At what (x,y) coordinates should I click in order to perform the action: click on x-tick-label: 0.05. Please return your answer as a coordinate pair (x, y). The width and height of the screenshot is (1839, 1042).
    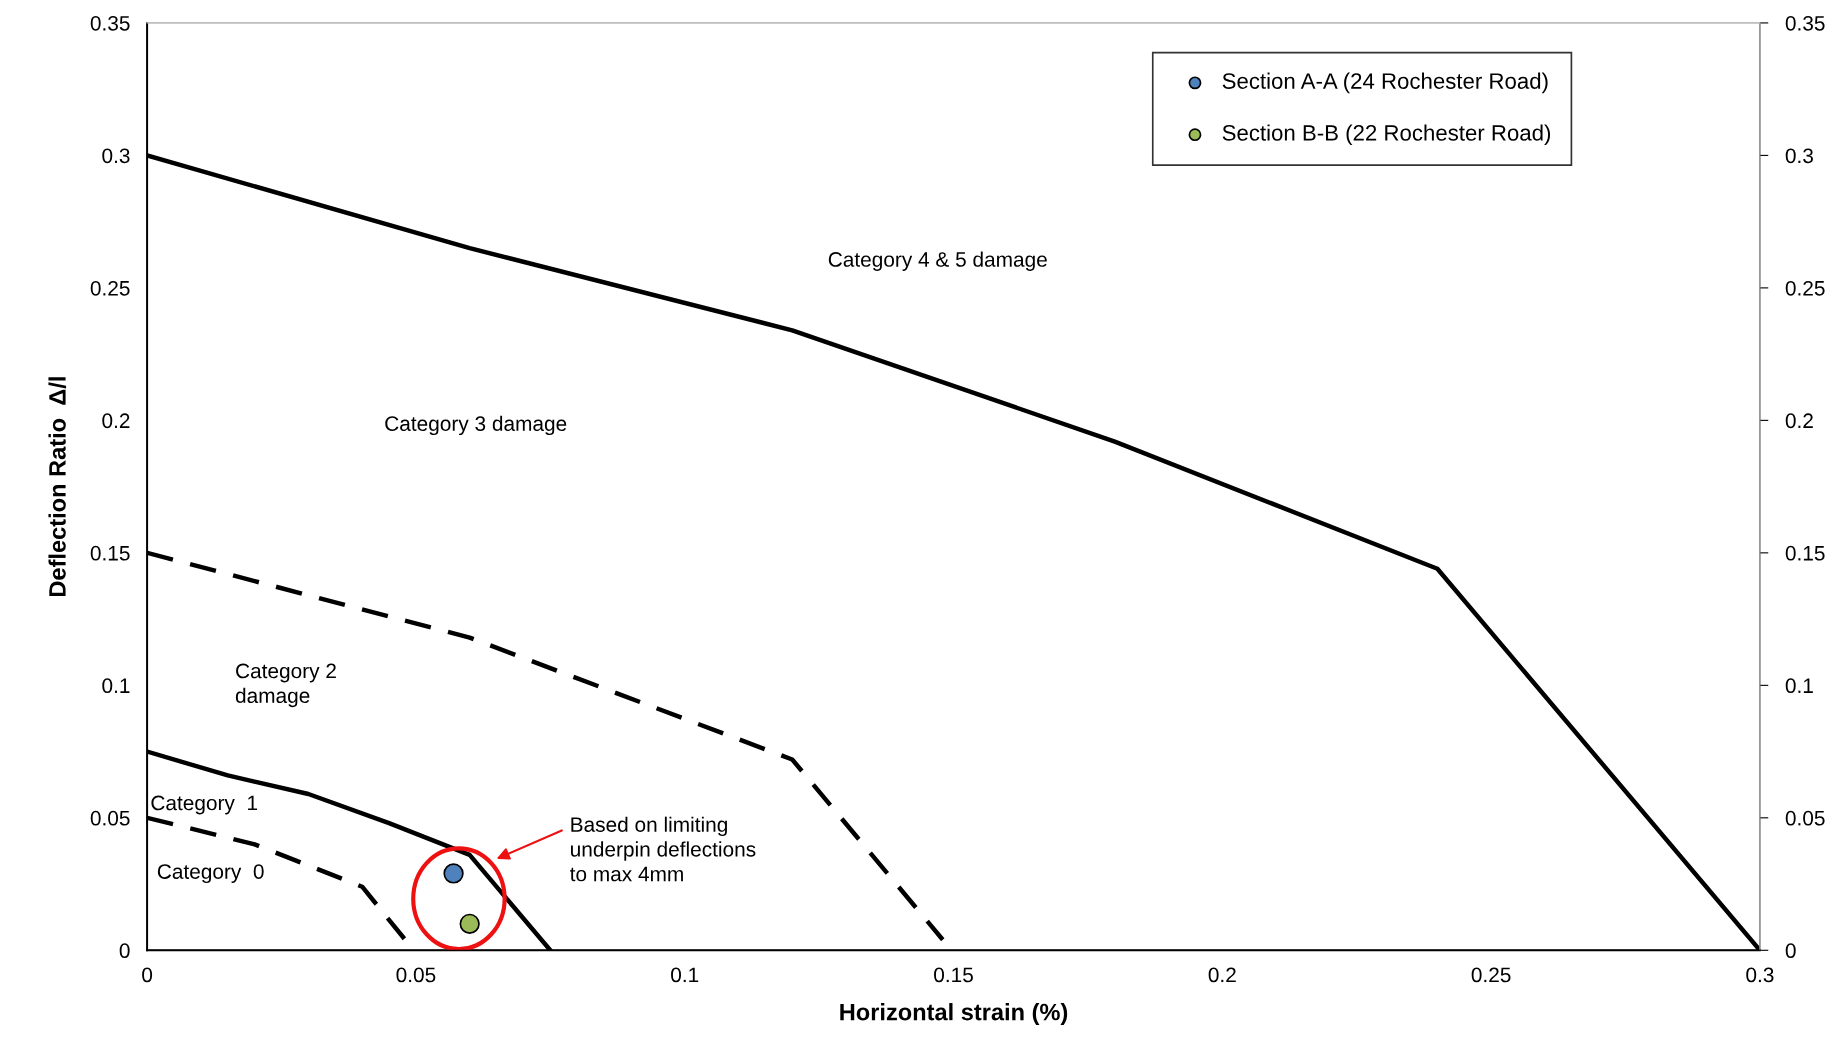
    Looking at the image, I should click on (416, 975).